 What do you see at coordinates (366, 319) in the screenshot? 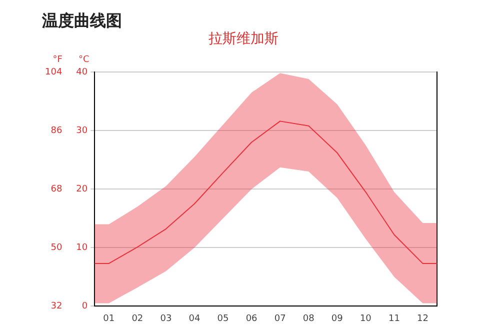
I see `x-tick-label: 10` at bounding box center [366, 319].